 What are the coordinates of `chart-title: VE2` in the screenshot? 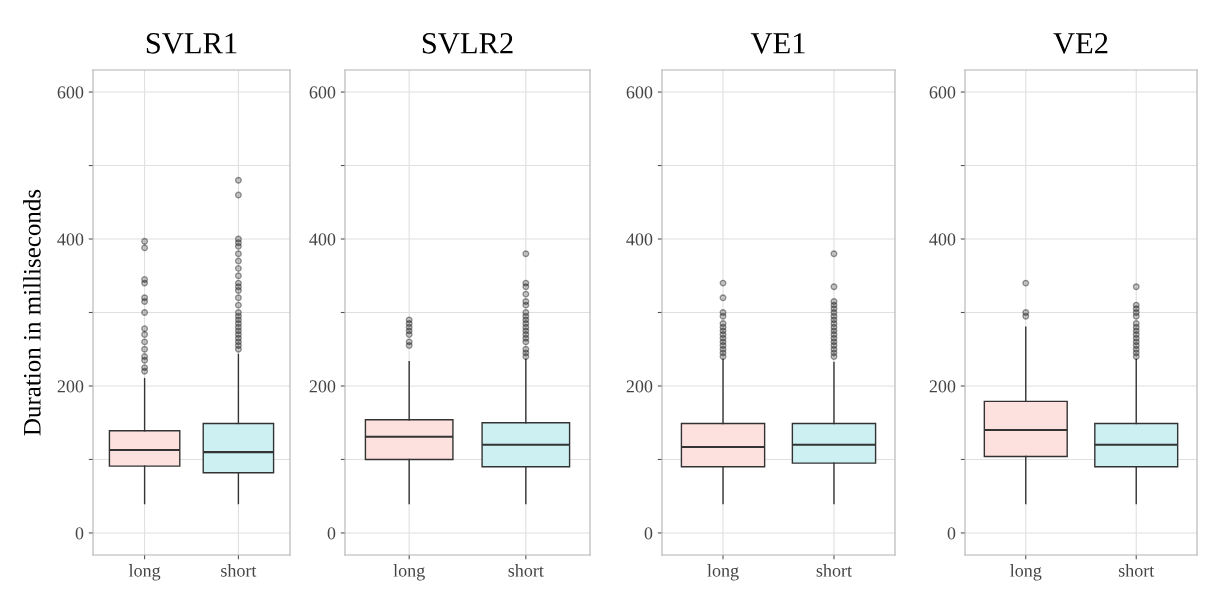 It's located at (1080, 43).